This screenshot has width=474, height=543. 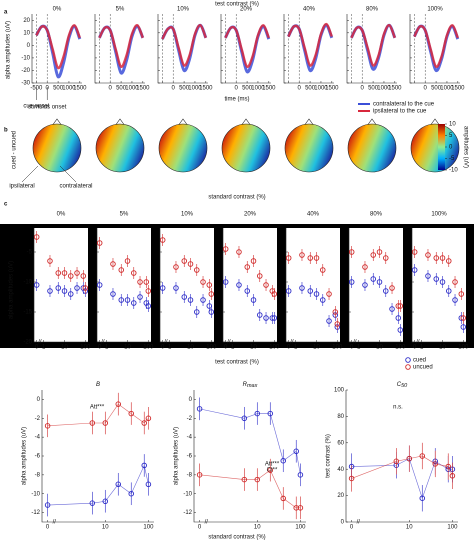 What do you see at coordinates (27, 343) in the screenshot?
I see `y-tick-label: -20` at bounding box center [27, 343].